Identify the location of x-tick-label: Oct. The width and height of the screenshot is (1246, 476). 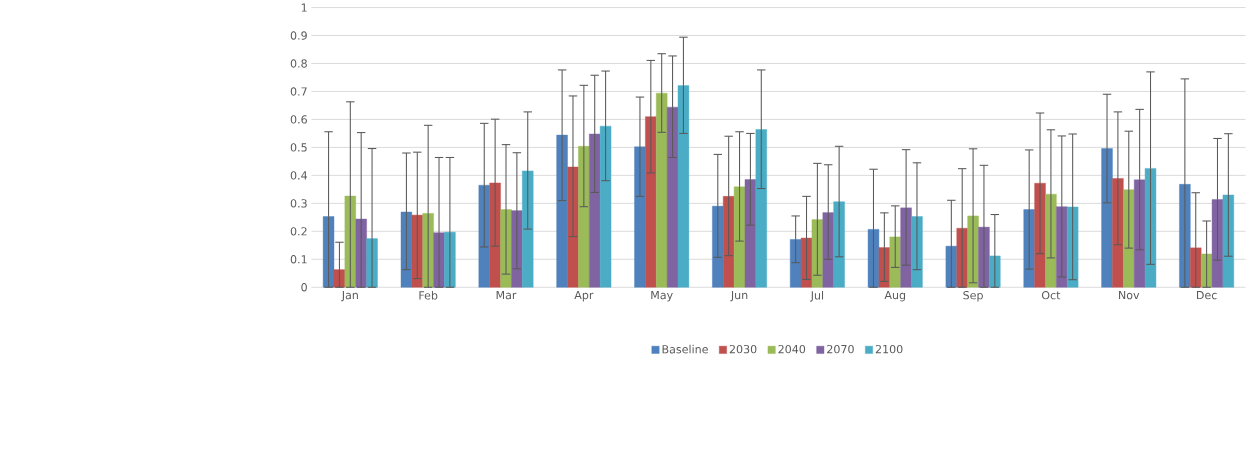
(1051, 295).